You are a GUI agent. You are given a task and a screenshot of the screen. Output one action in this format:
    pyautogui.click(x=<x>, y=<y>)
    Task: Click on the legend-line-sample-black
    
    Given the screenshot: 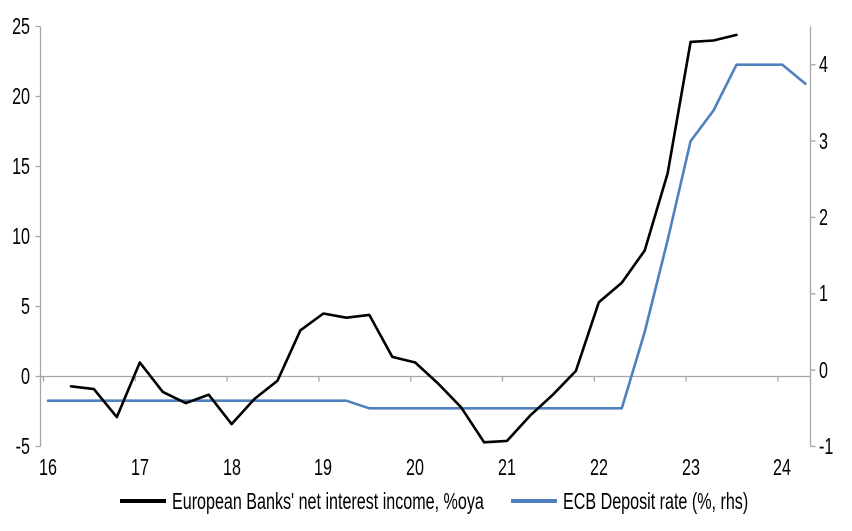 What is the action you would take?
    pyautogui.click(x=143, y=501)
    